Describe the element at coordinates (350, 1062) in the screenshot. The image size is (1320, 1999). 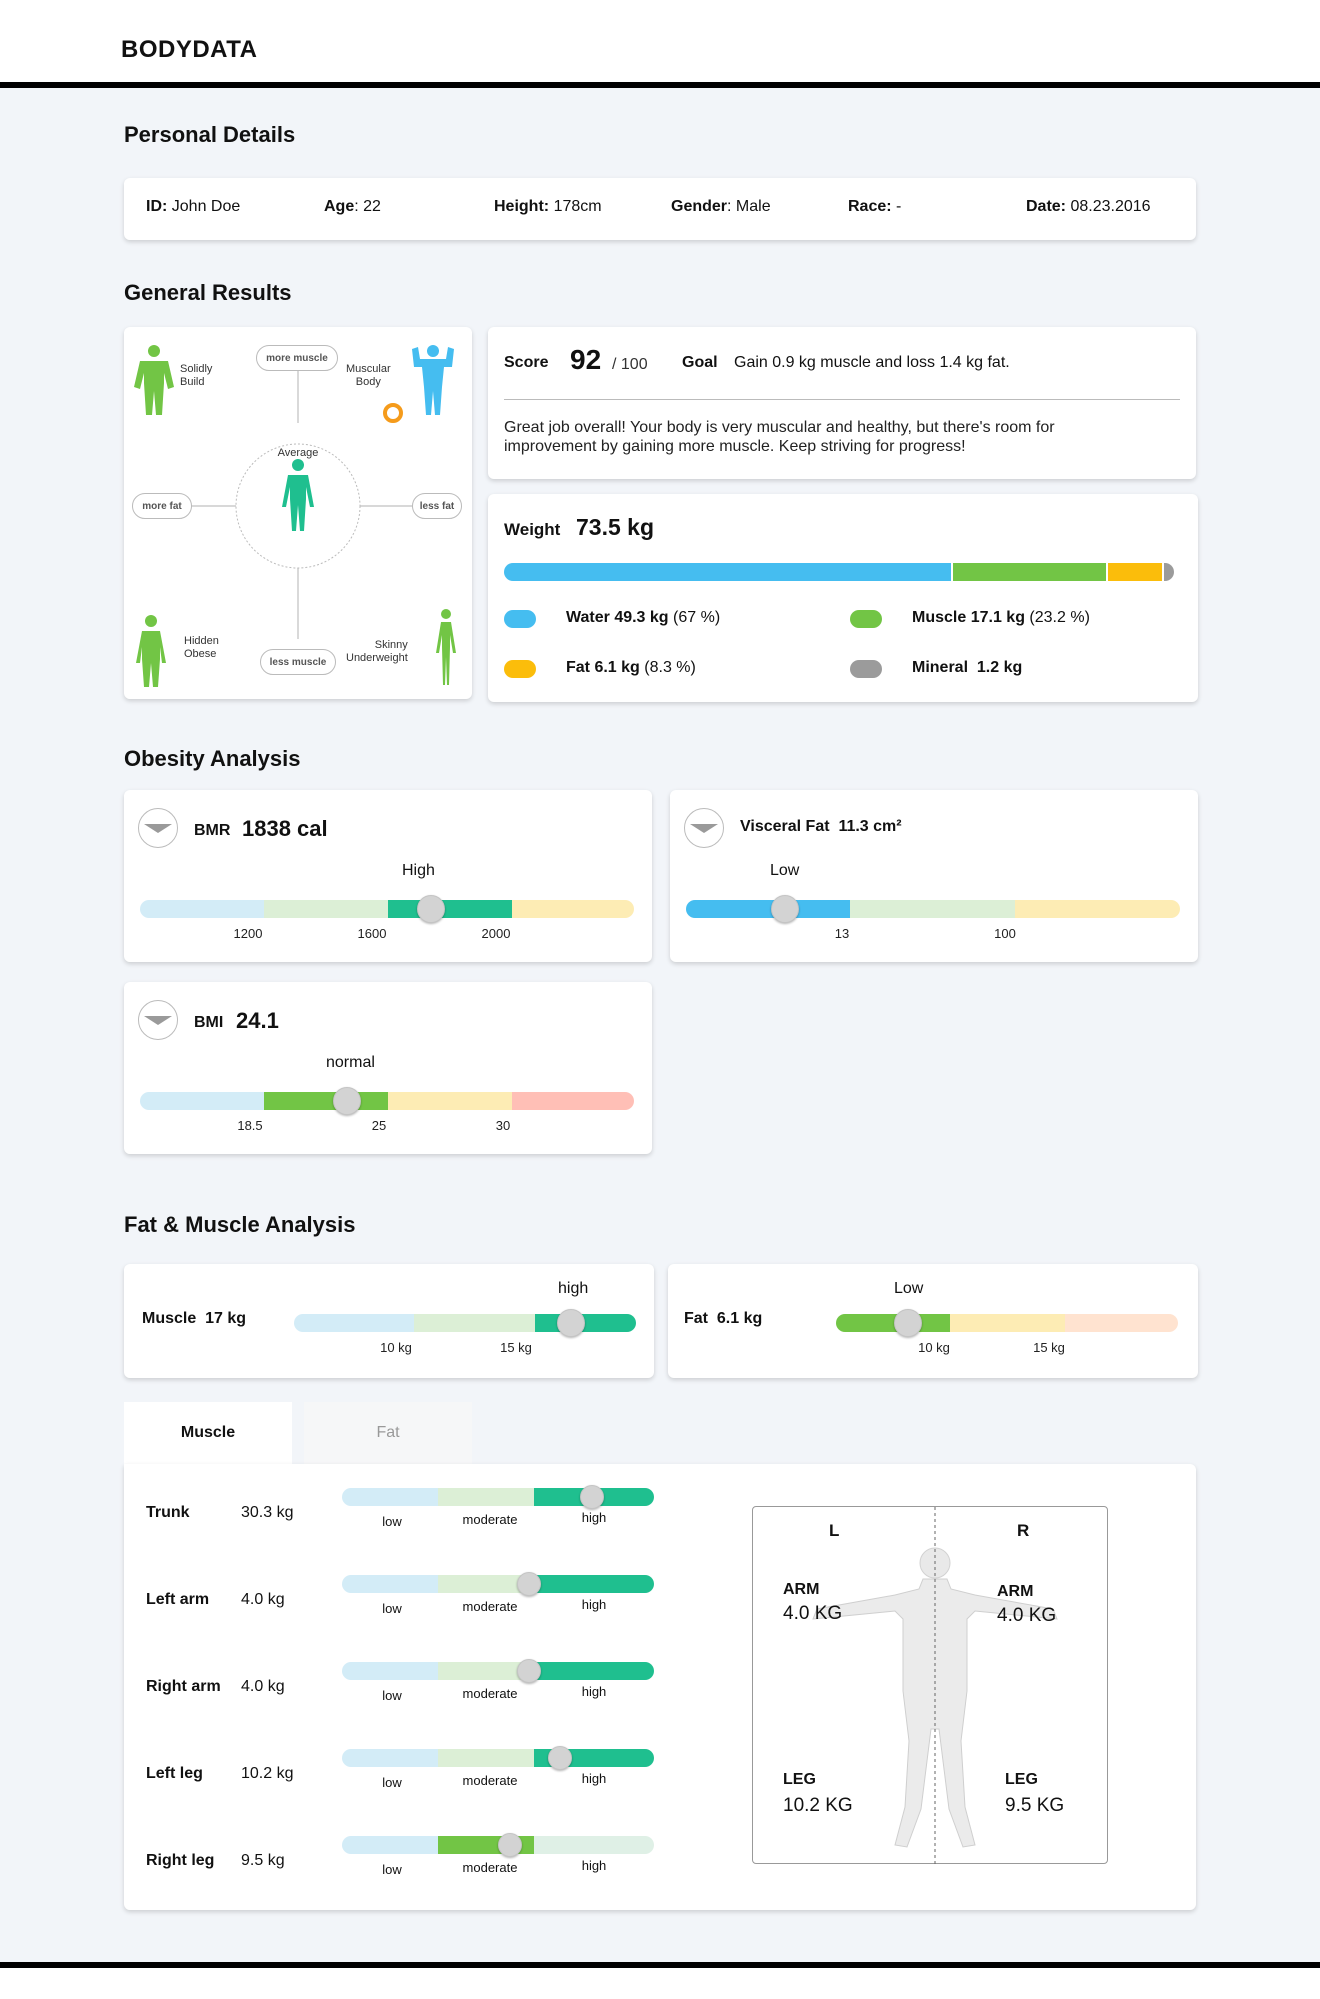
I see `bmi-status: normal` at that location.